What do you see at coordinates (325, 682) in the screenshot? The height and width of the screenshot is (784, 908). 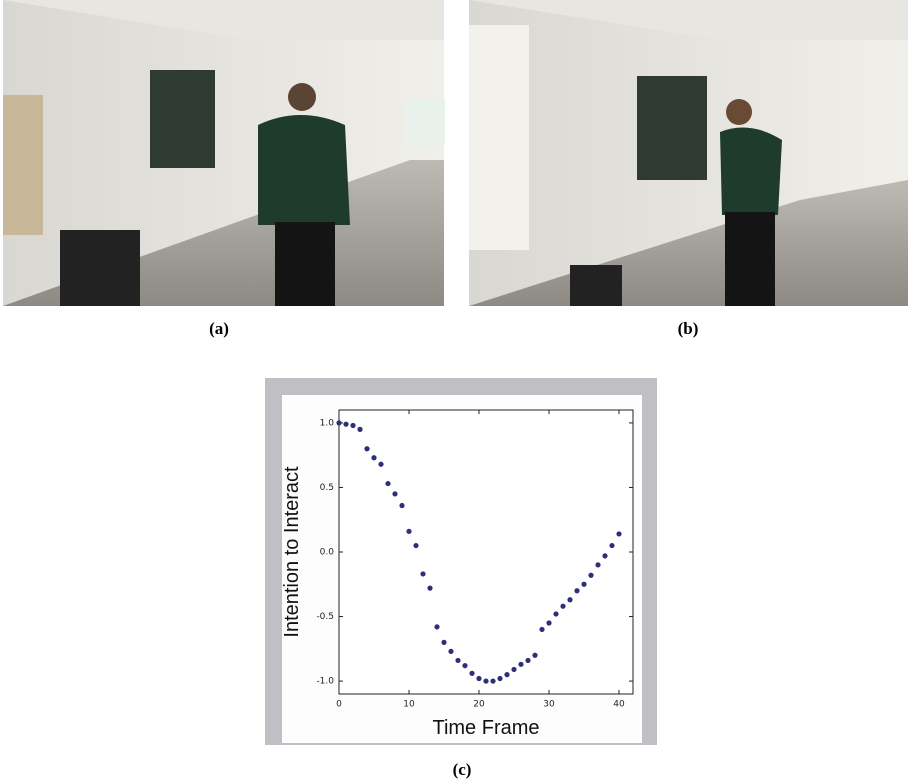 I see `y-tick-label: -1.0` at bounding box center [325, 682].